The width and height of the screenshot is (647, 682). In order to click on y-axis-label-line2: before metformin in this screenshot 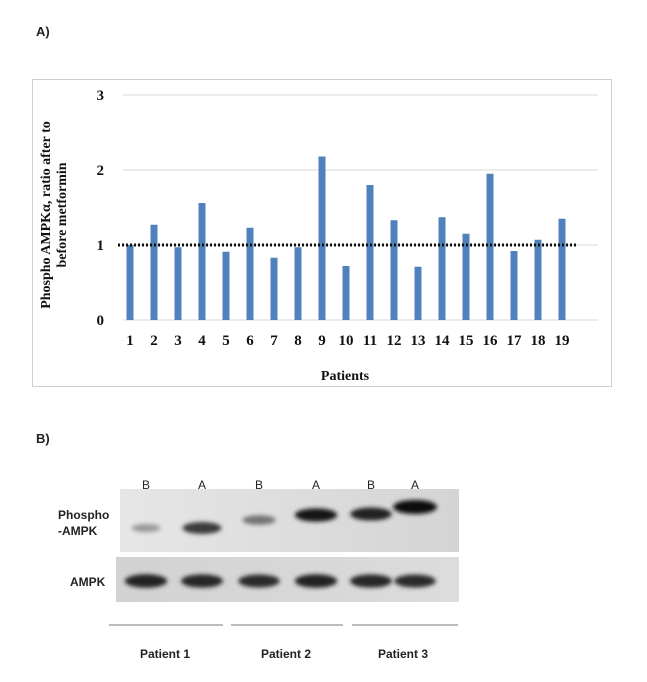, I will do `click(62, 214)`.